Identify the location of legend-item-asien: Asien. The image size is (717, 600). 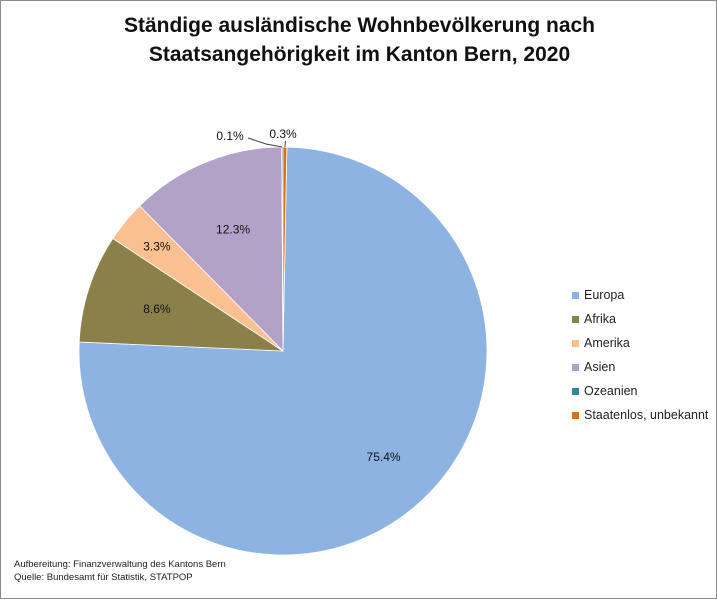
(640, 367).